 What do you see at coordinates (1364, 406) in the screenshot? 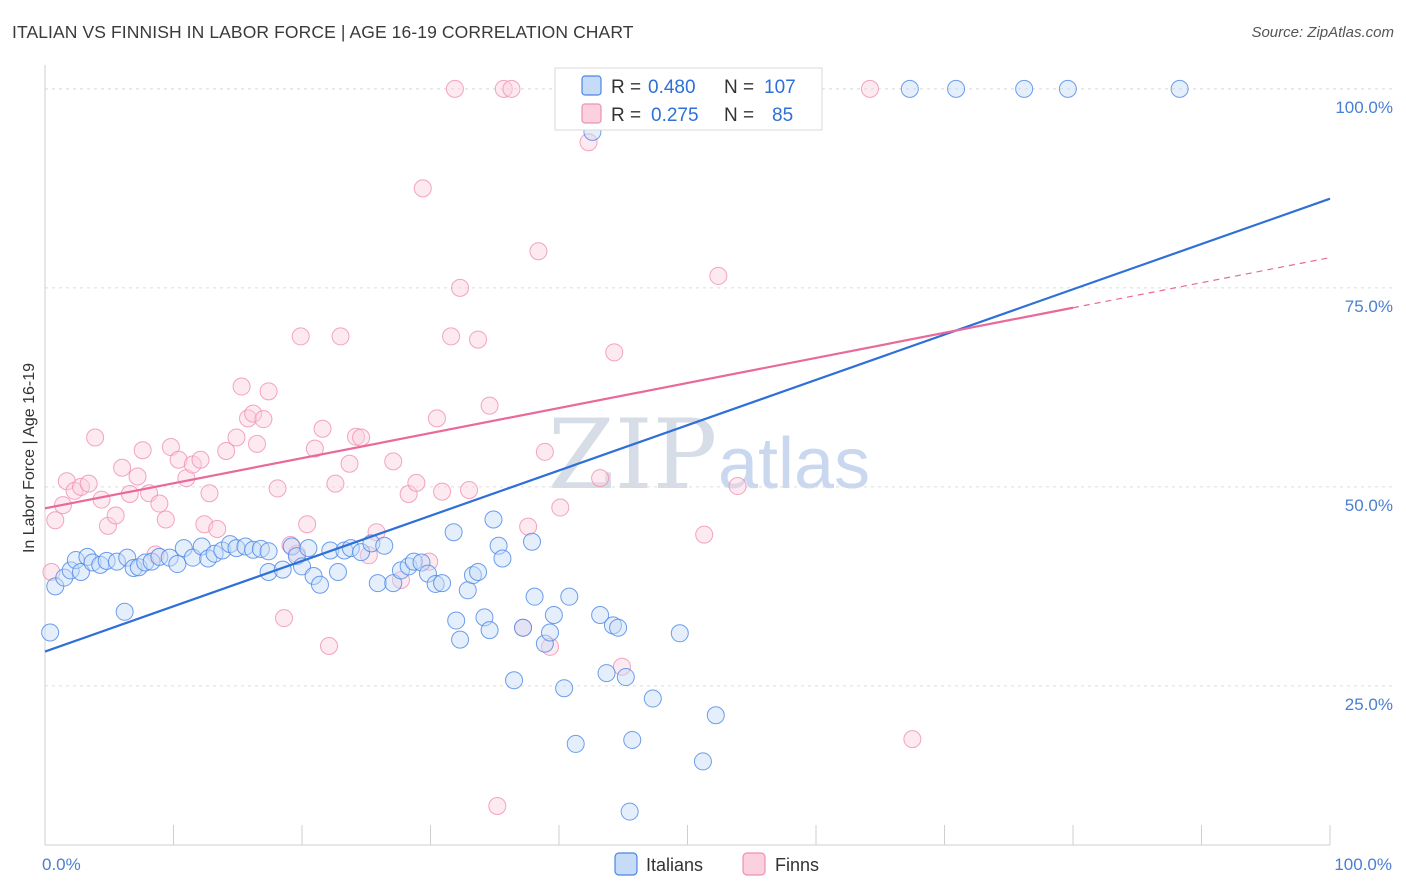
I see `y-tick-labels: 25.0% 50.0% 75.0% 100.0%` at bounding box center [1364, 406].